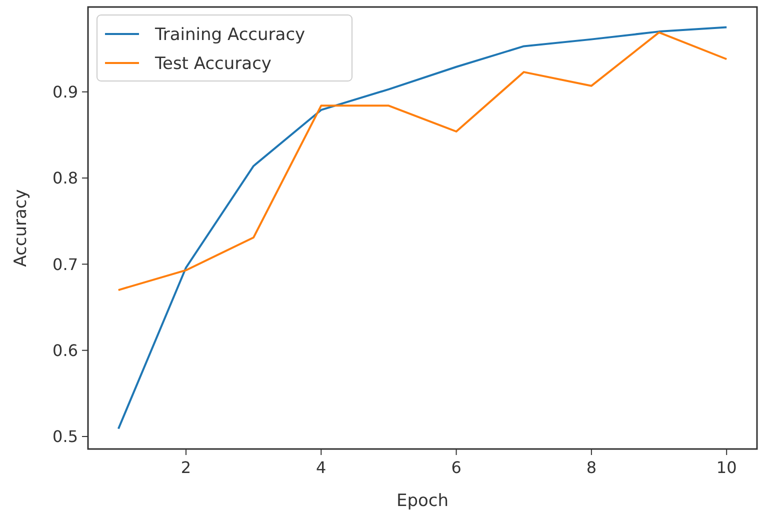 Image resolution: width=759 pixels, height=516 pixels. Describe the element at coordinates (65, 178) in the screenshot. I see `y-tick-label: 0.8` at that location.